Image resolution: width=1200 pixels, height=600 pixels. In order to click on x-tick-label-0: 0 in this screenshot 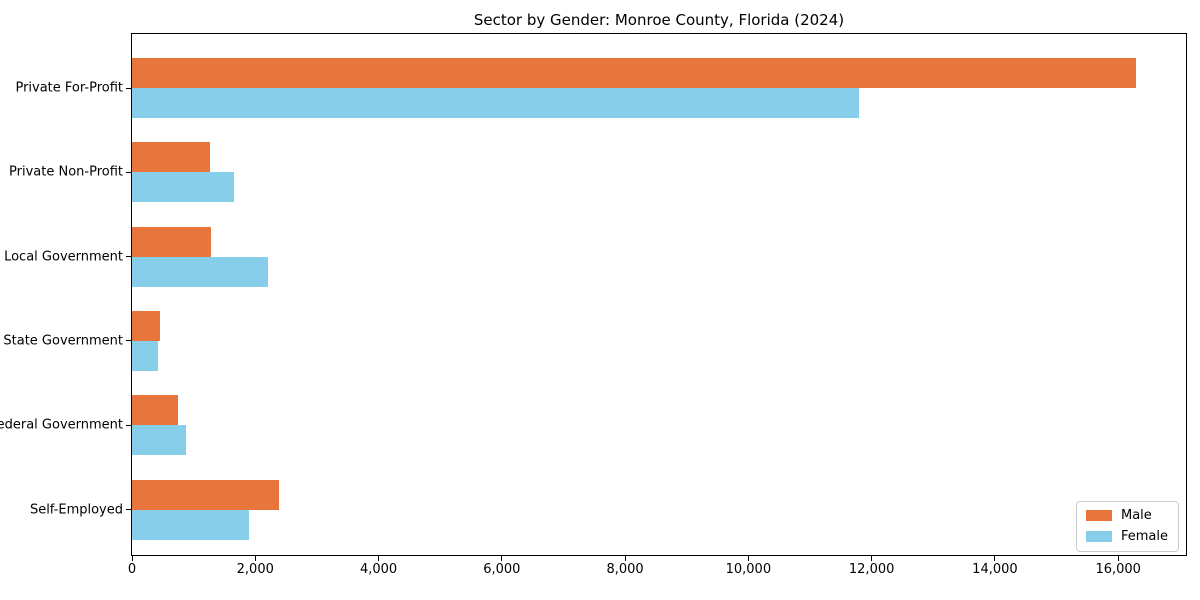, I will do `click(132, 569)`.